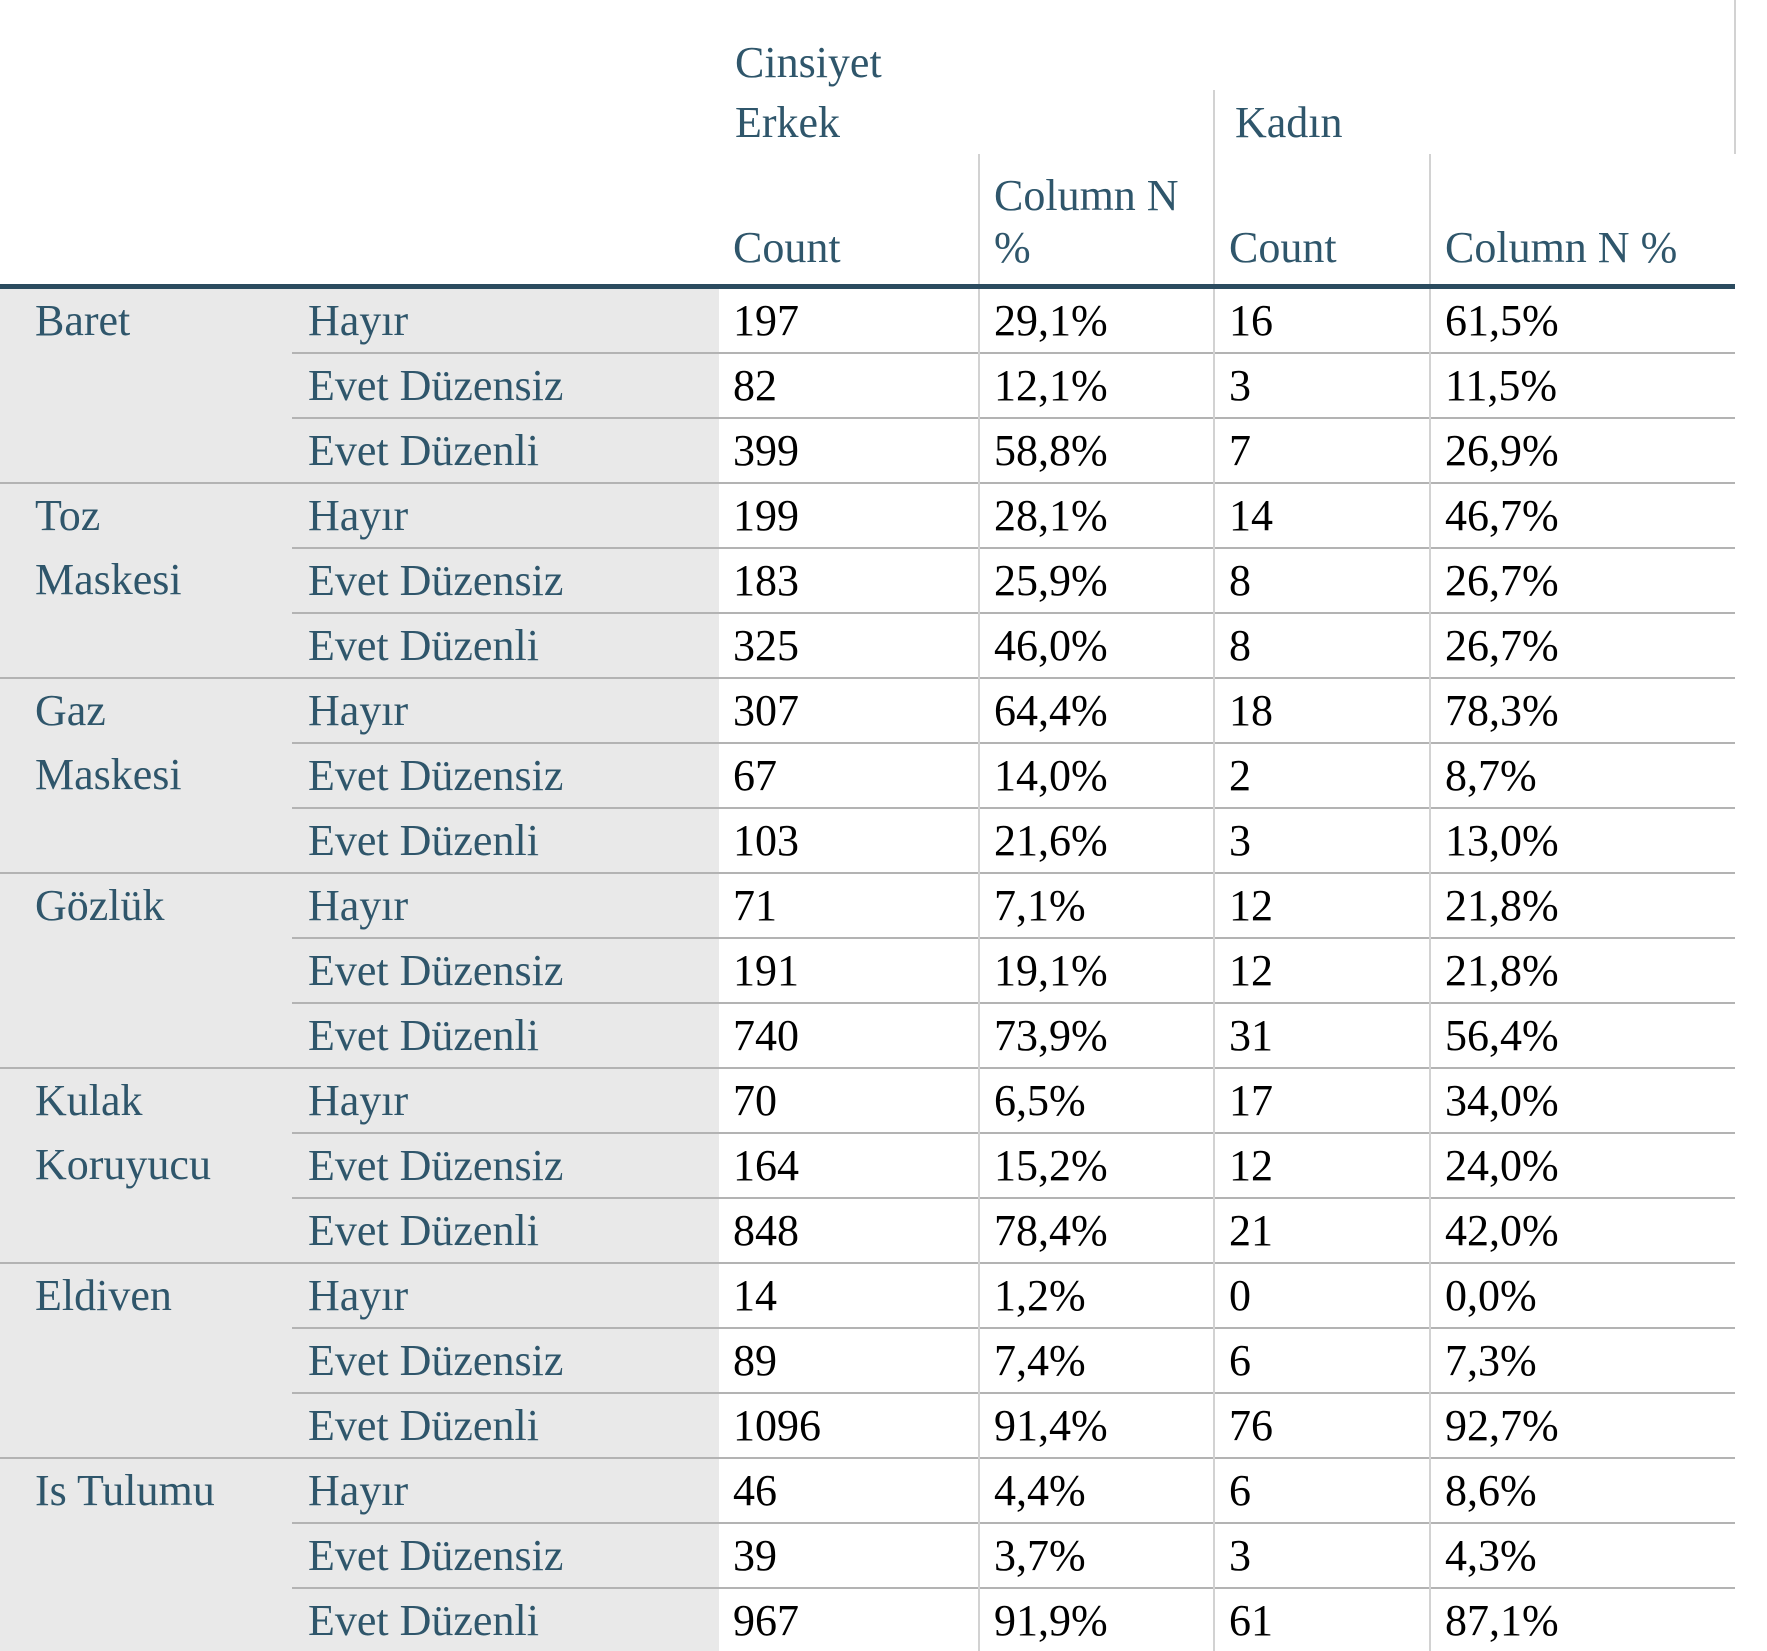  What do you see at coordinates (808, 62) in the screenshot?
I see `spanner-header-label: Cinsiyet` at bounding box center [808, 62].